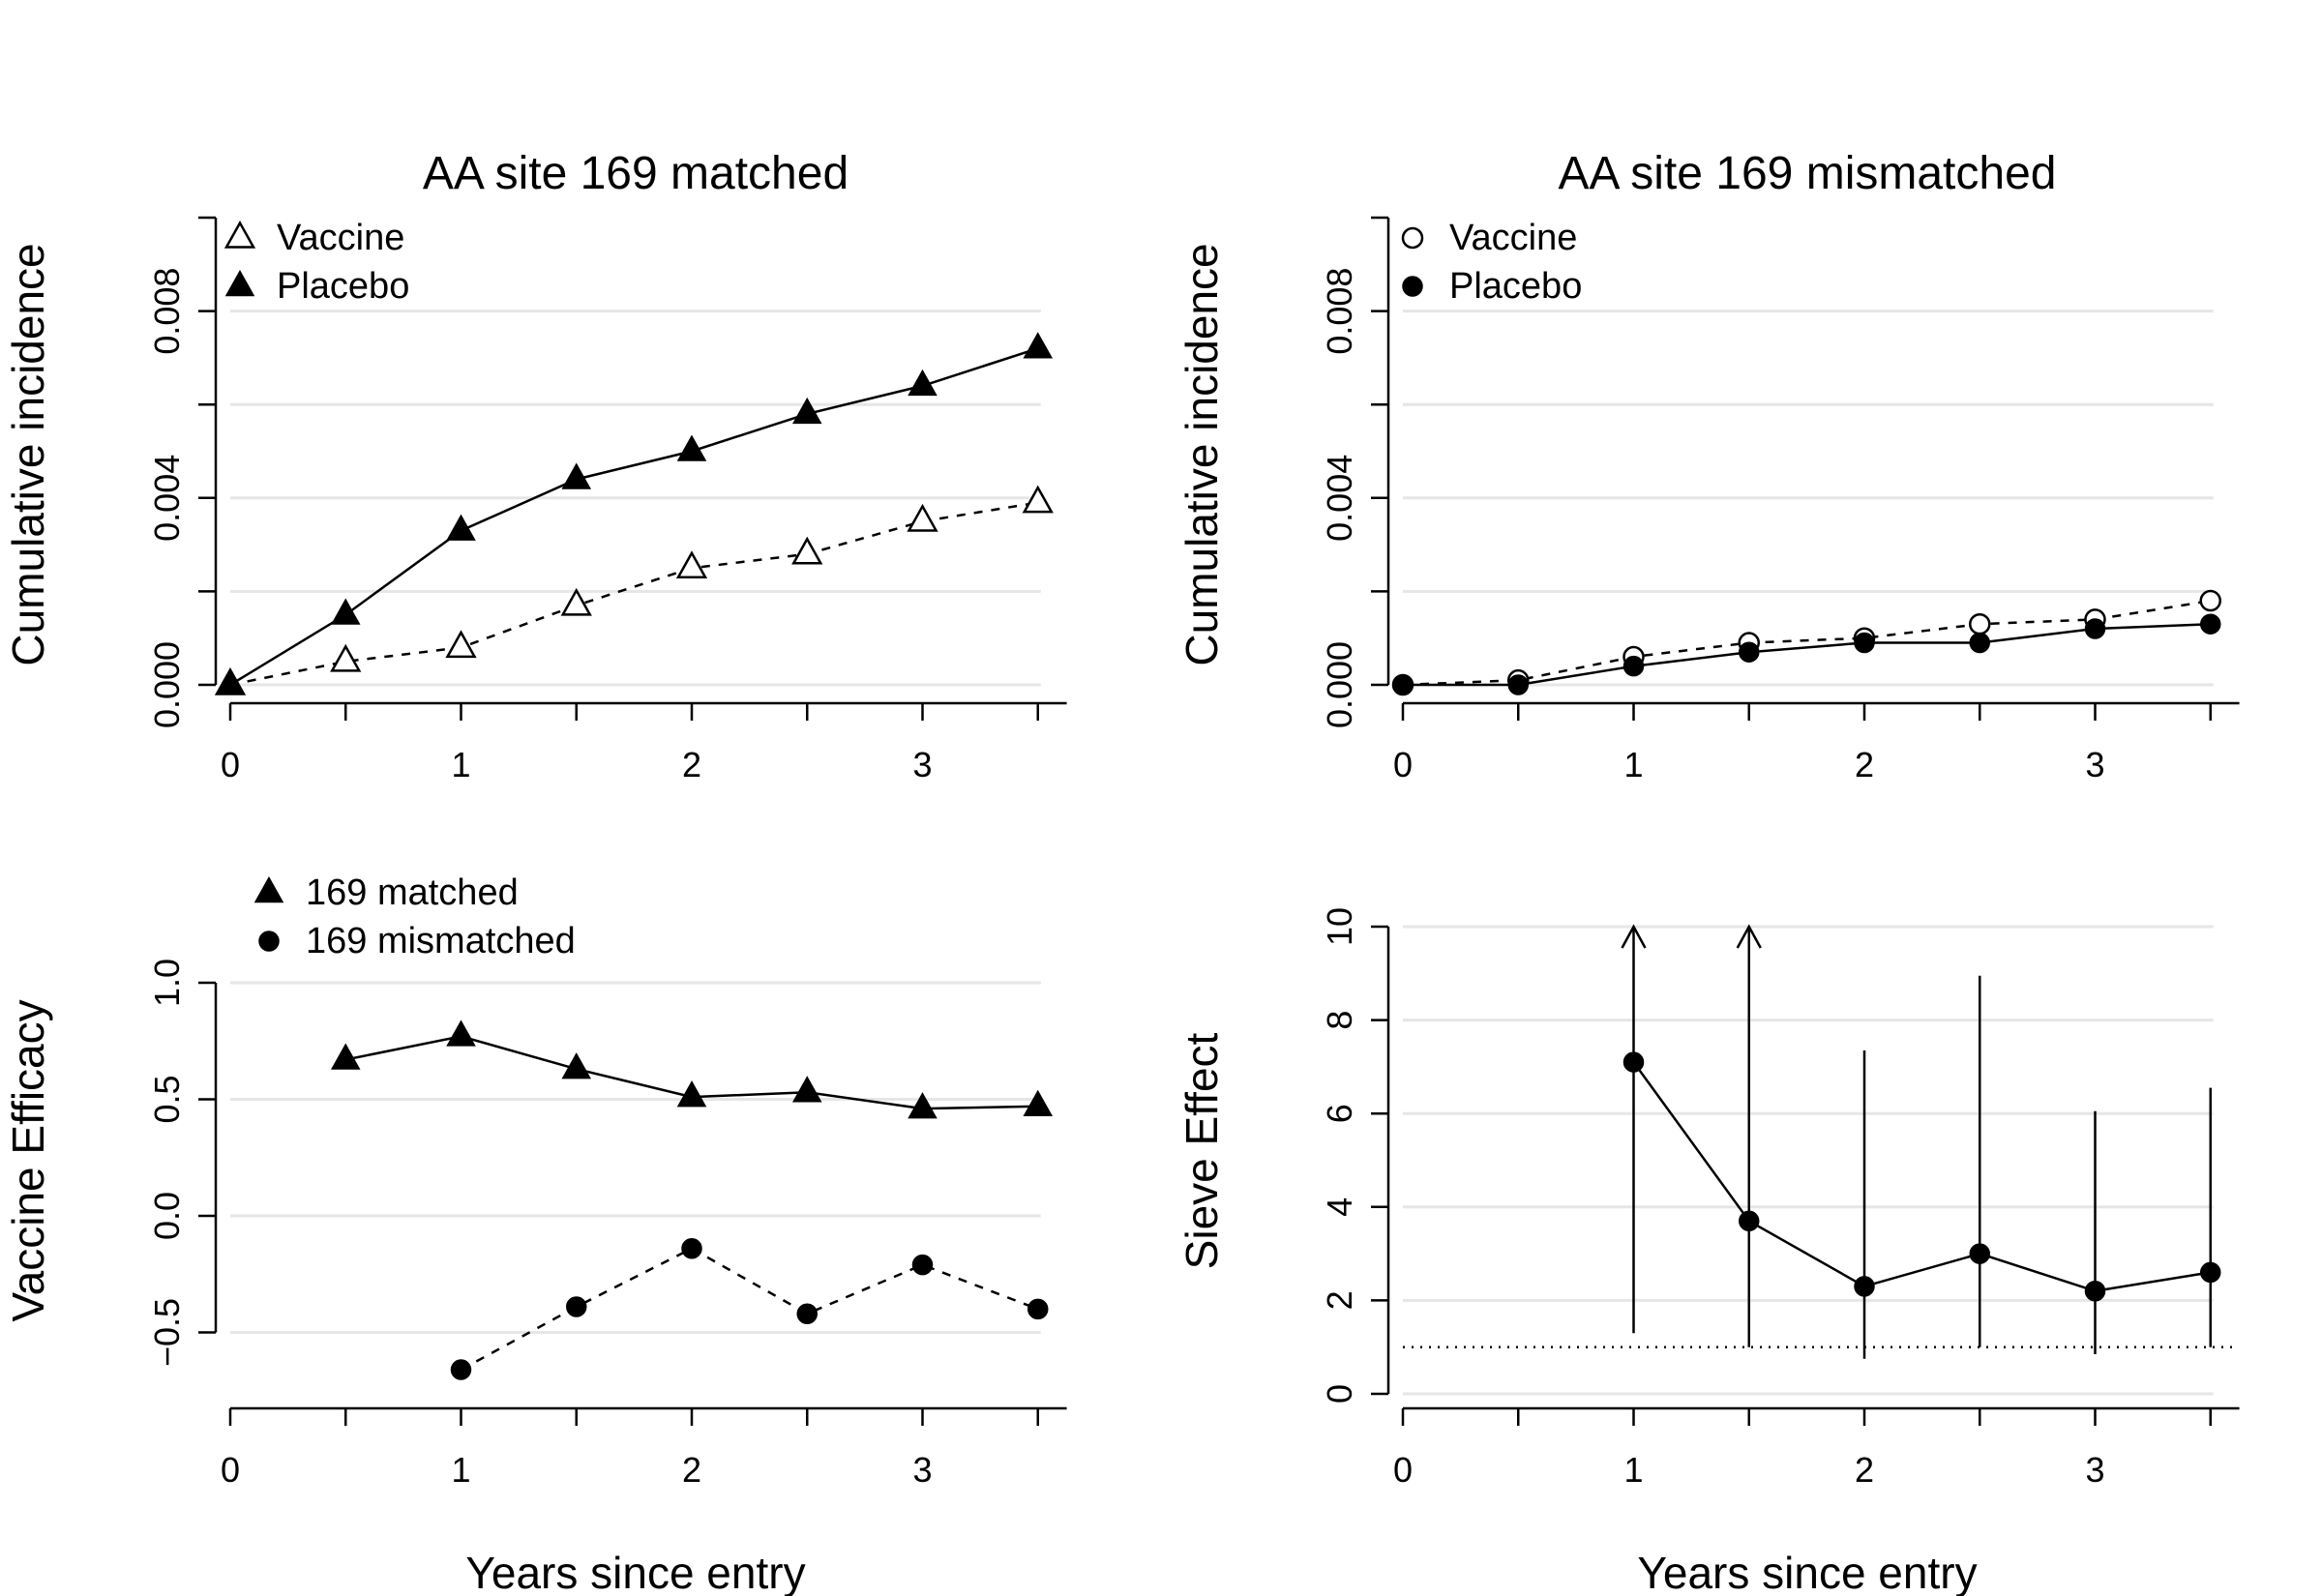  I want to click on plot-layer: 0.000 0.004 0.008 0 1 2 3 Vaccine Placebo, so click(607, 500).